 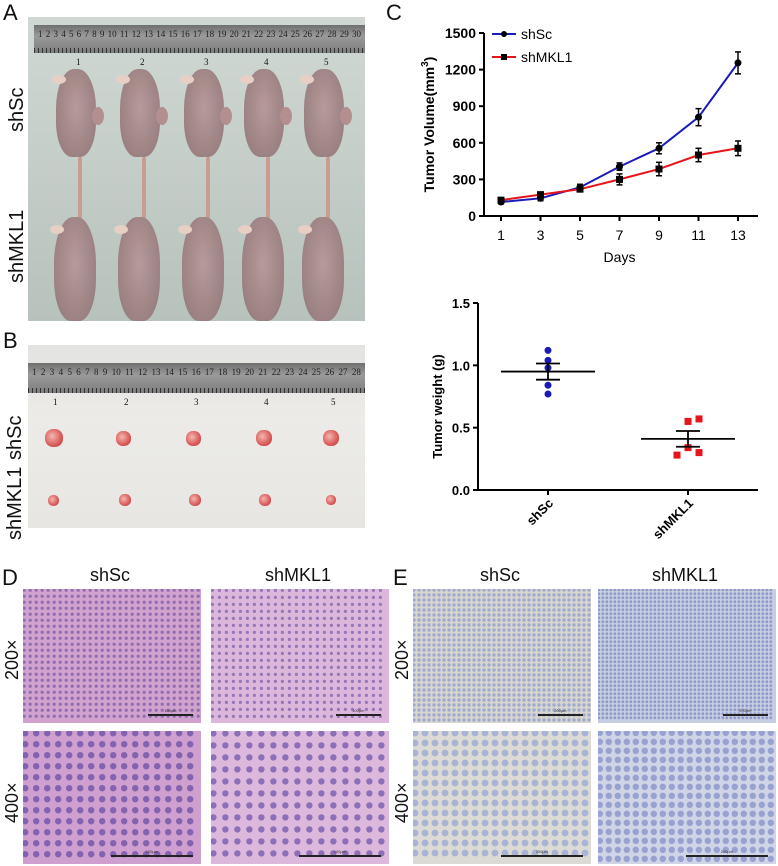 What do you see at coordinates (501, 235) in the screenshot?
I see `x-tick-label: 1` at bounding box center [501, 235].